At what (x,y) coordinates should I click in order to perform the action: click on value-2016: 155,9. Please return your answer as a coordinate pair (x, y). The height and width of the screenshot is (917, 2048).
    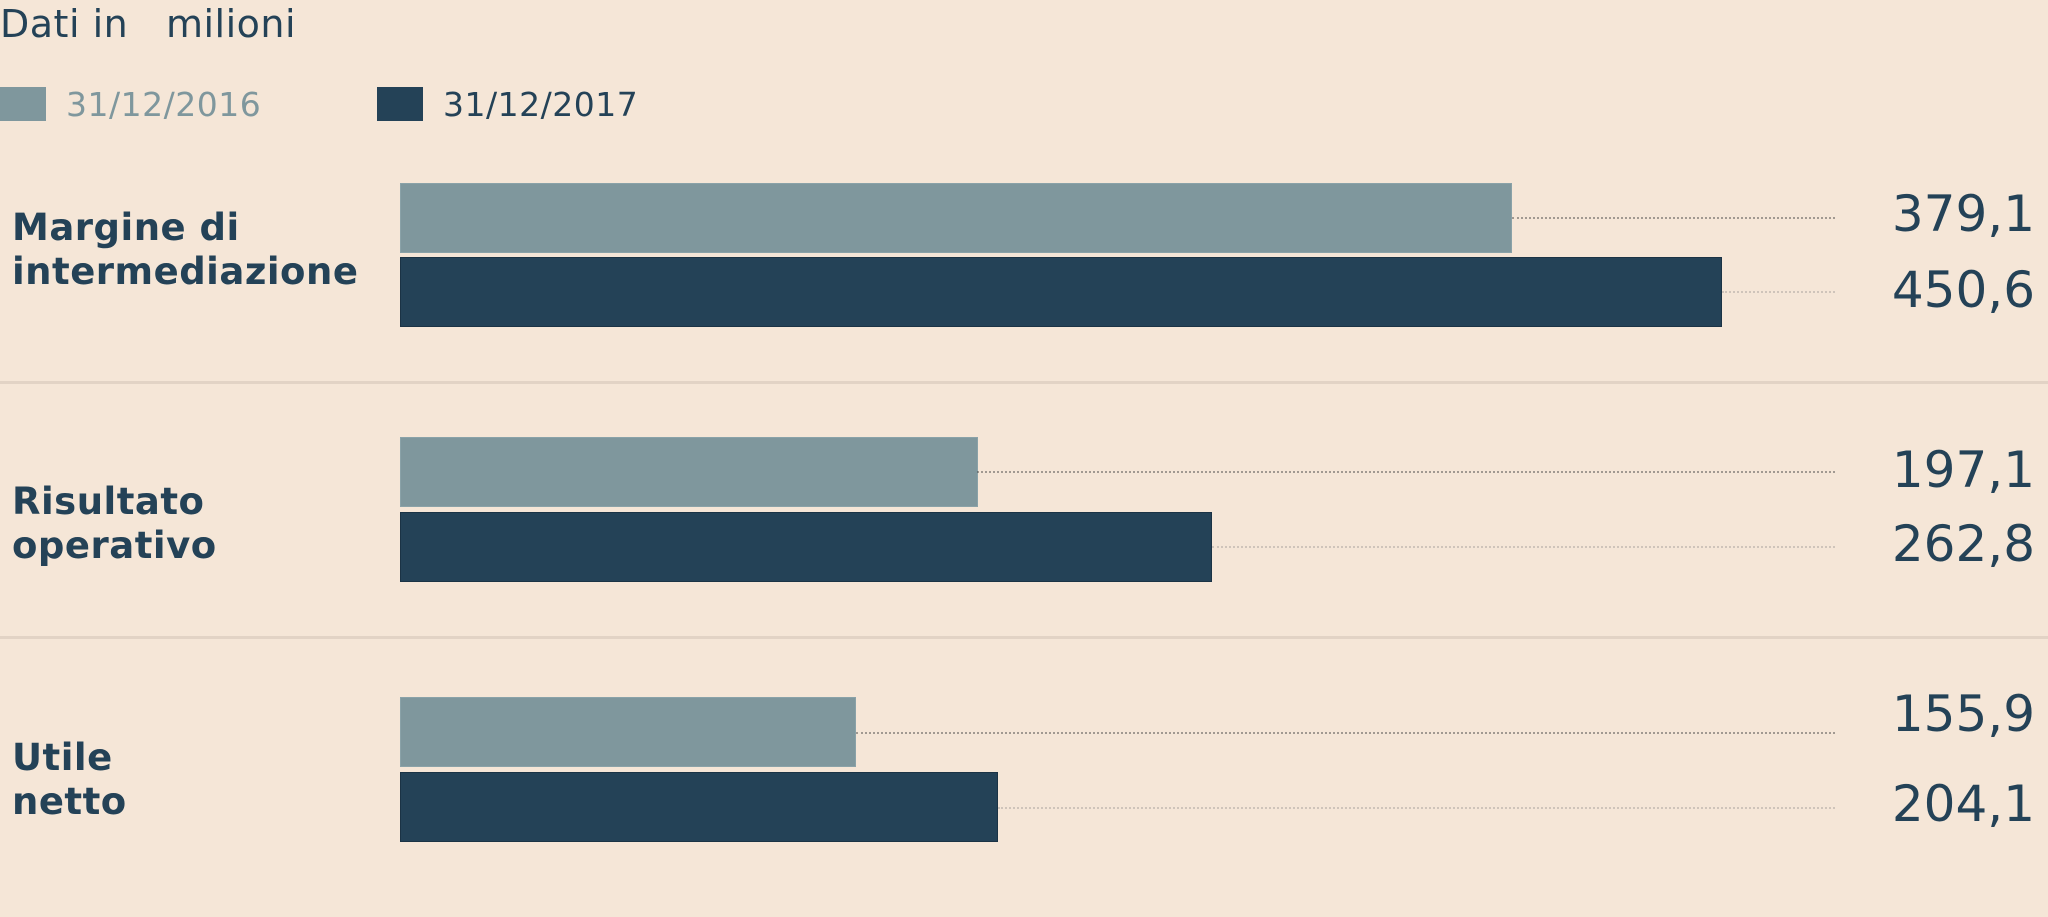
    Looking at the image, I should click on (1963, 714).